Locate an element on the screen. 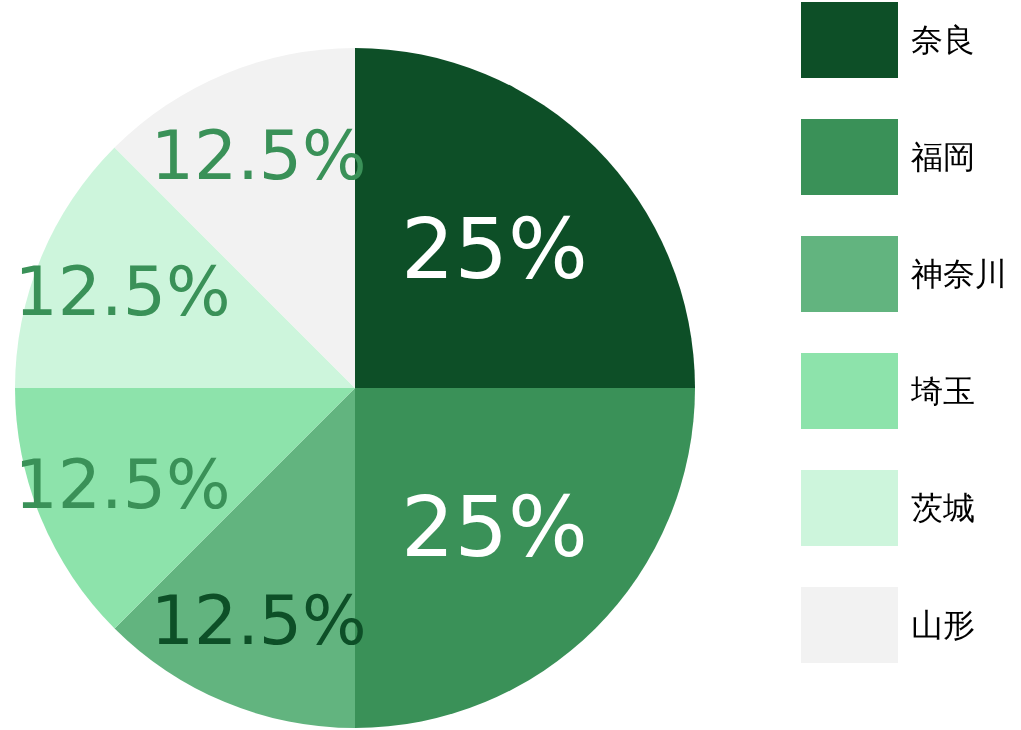  legend-label: 埼玉 is located at coordinates (942, 391).